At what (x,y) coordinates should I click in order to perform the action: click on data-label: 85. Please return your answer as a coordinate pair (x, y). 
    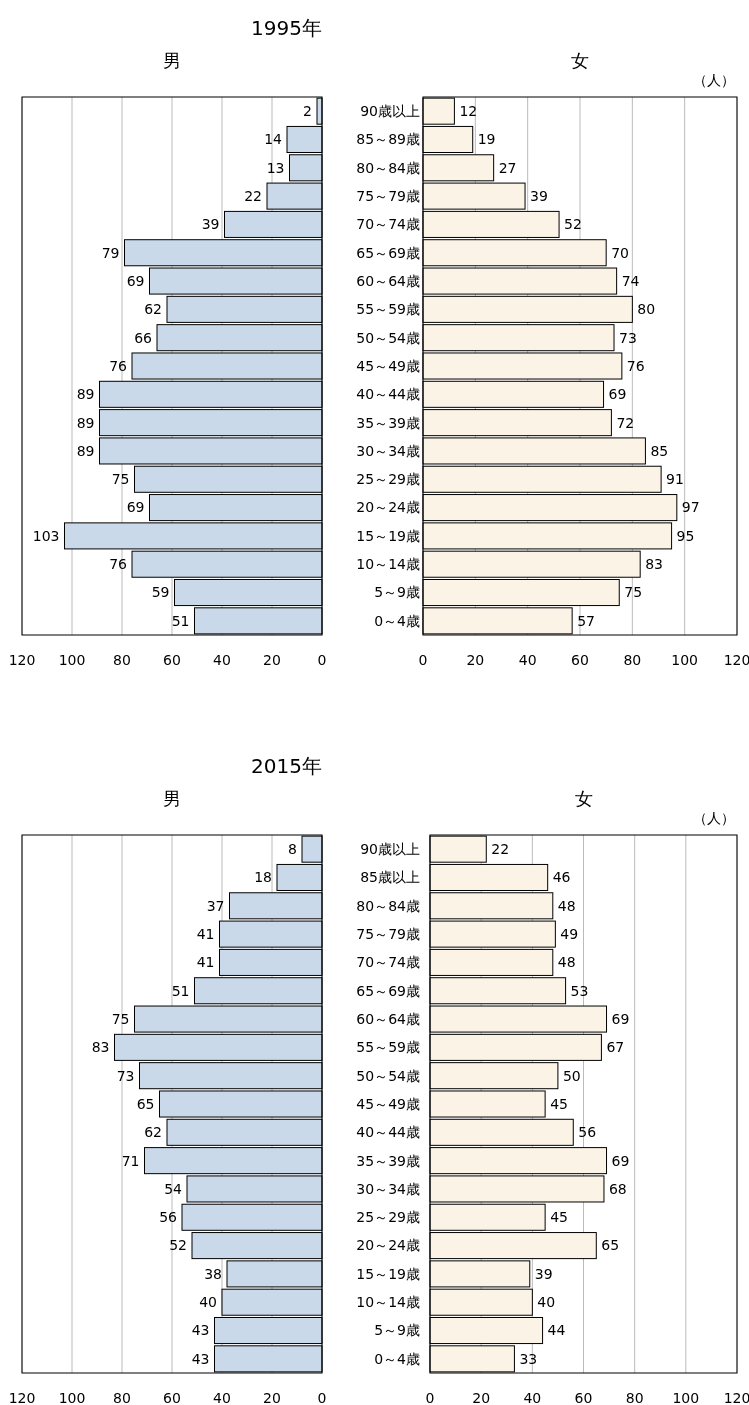
    Looking at the image, I should click on (659, 450).